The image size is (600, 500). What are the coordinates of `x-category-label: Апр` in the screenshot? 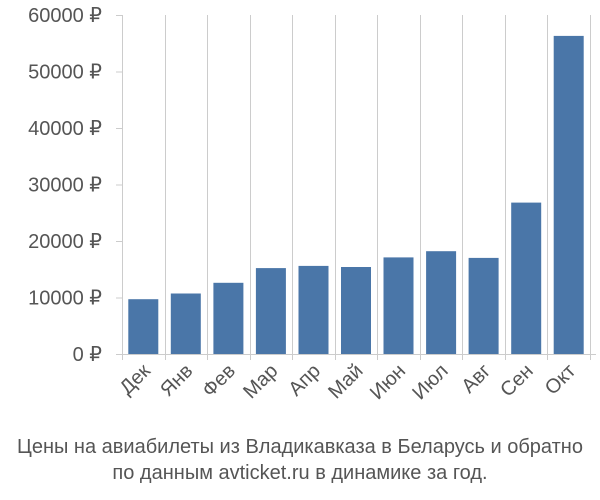 It's located at (304, 380).